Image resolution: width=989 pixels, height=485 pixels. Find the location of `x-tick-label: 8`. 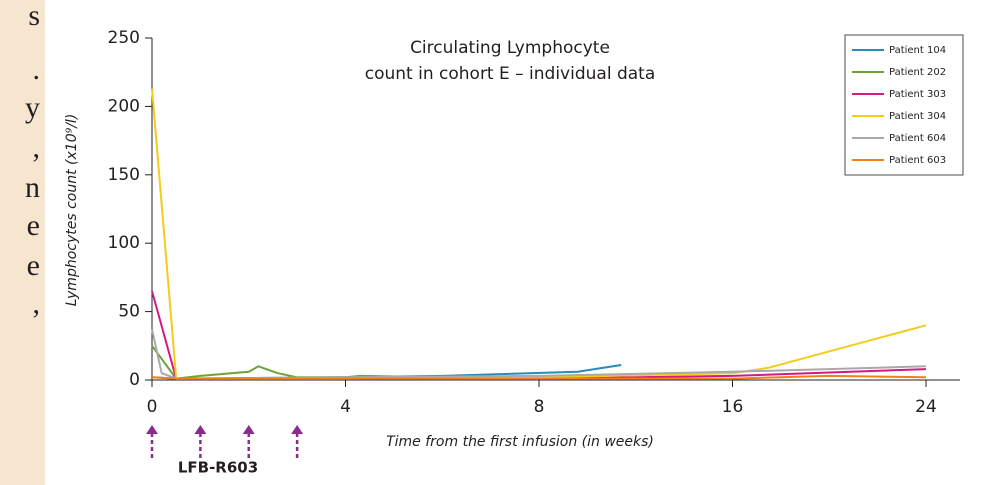

x-tick-label: 8 is located at coordinates (539, 407).